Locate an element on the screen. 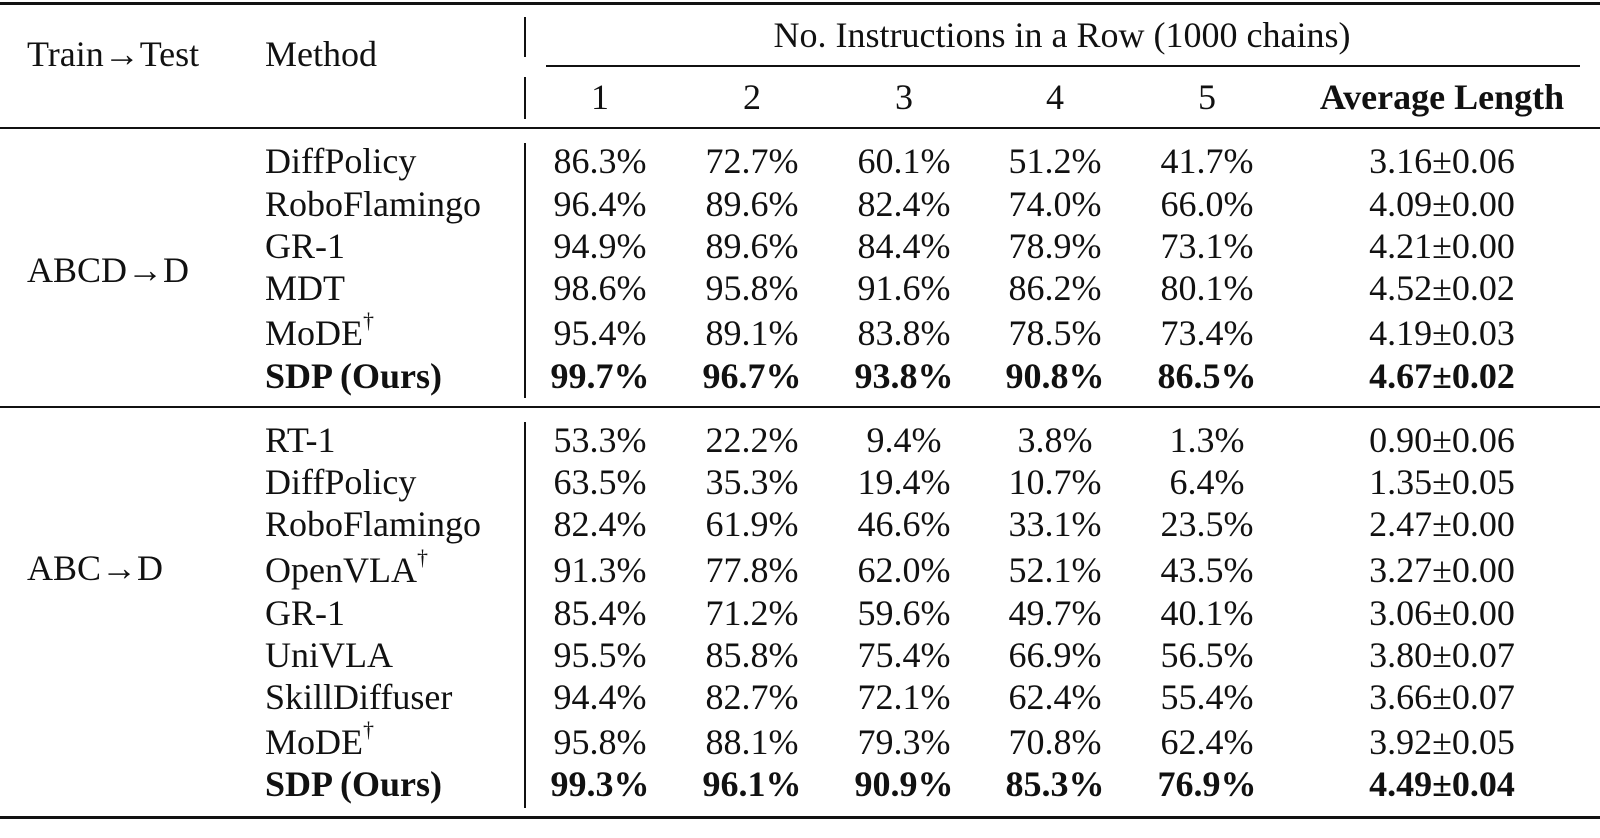 The height and width of the screenshot is (838, 1600). method-label: UniVLA is located at coordinates (329, 655).